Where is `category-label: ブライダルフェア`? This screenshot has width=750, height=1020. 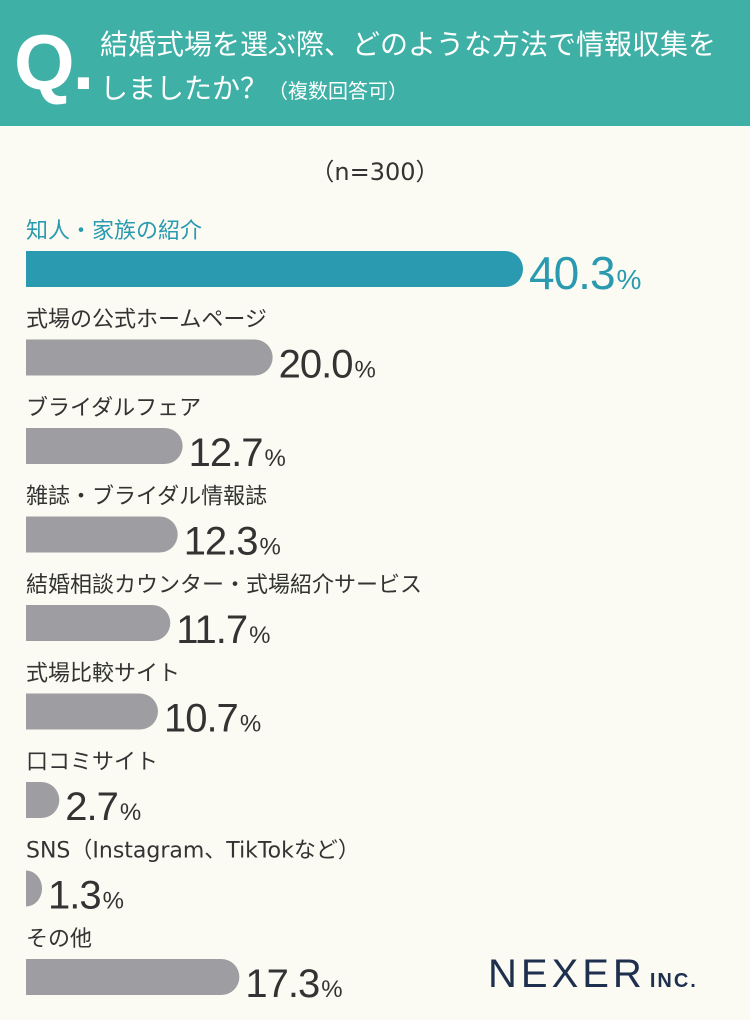 category-label: ブライダルフェア is located at coordinates (113, 408).